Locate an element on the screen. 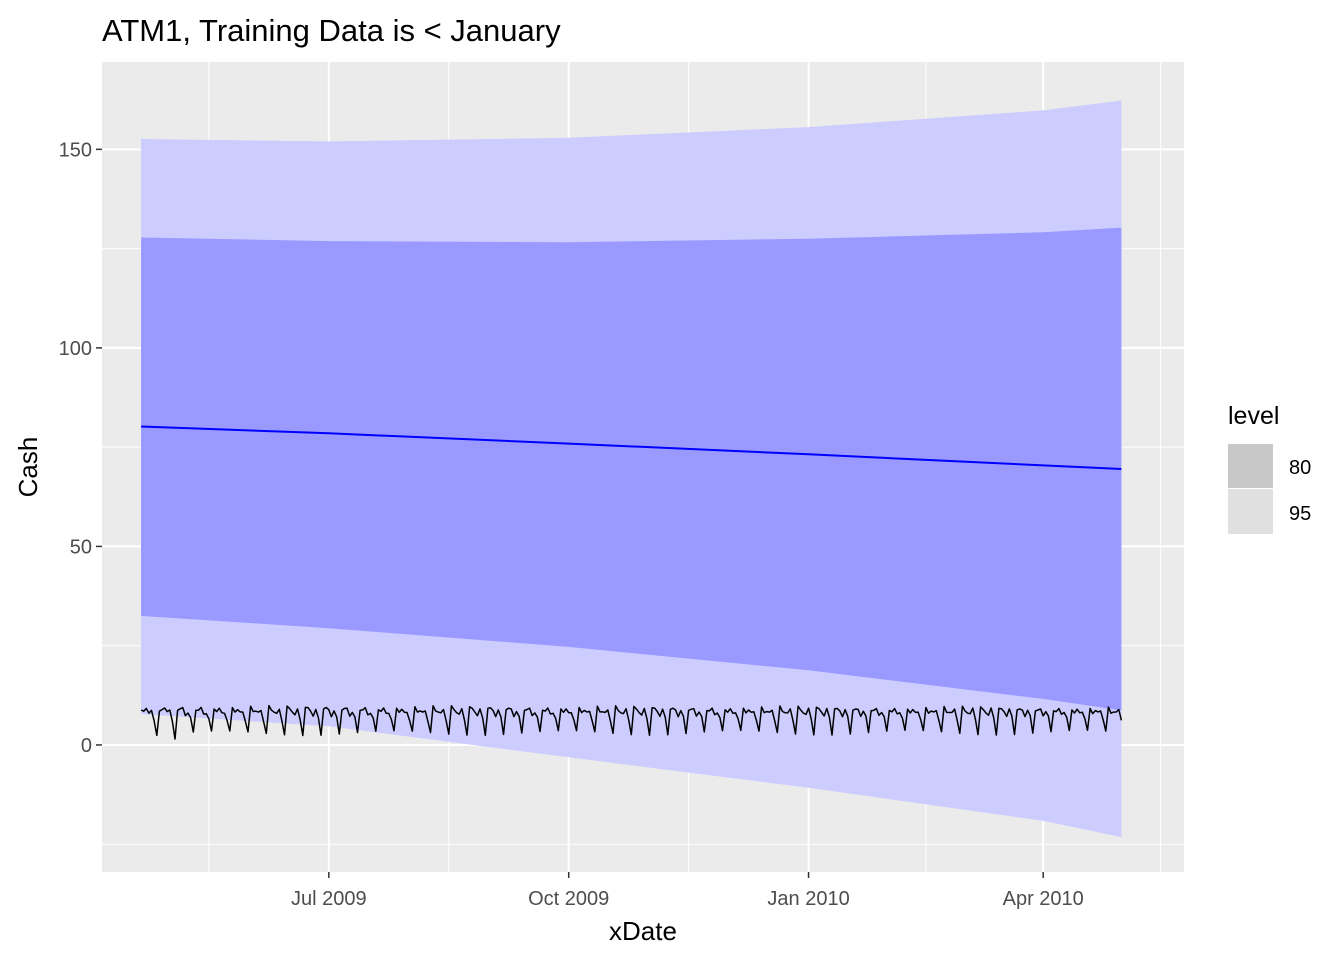 This screenshot has width=1344, height=960. forecast-mean-line is located at coordinates (631, 447).